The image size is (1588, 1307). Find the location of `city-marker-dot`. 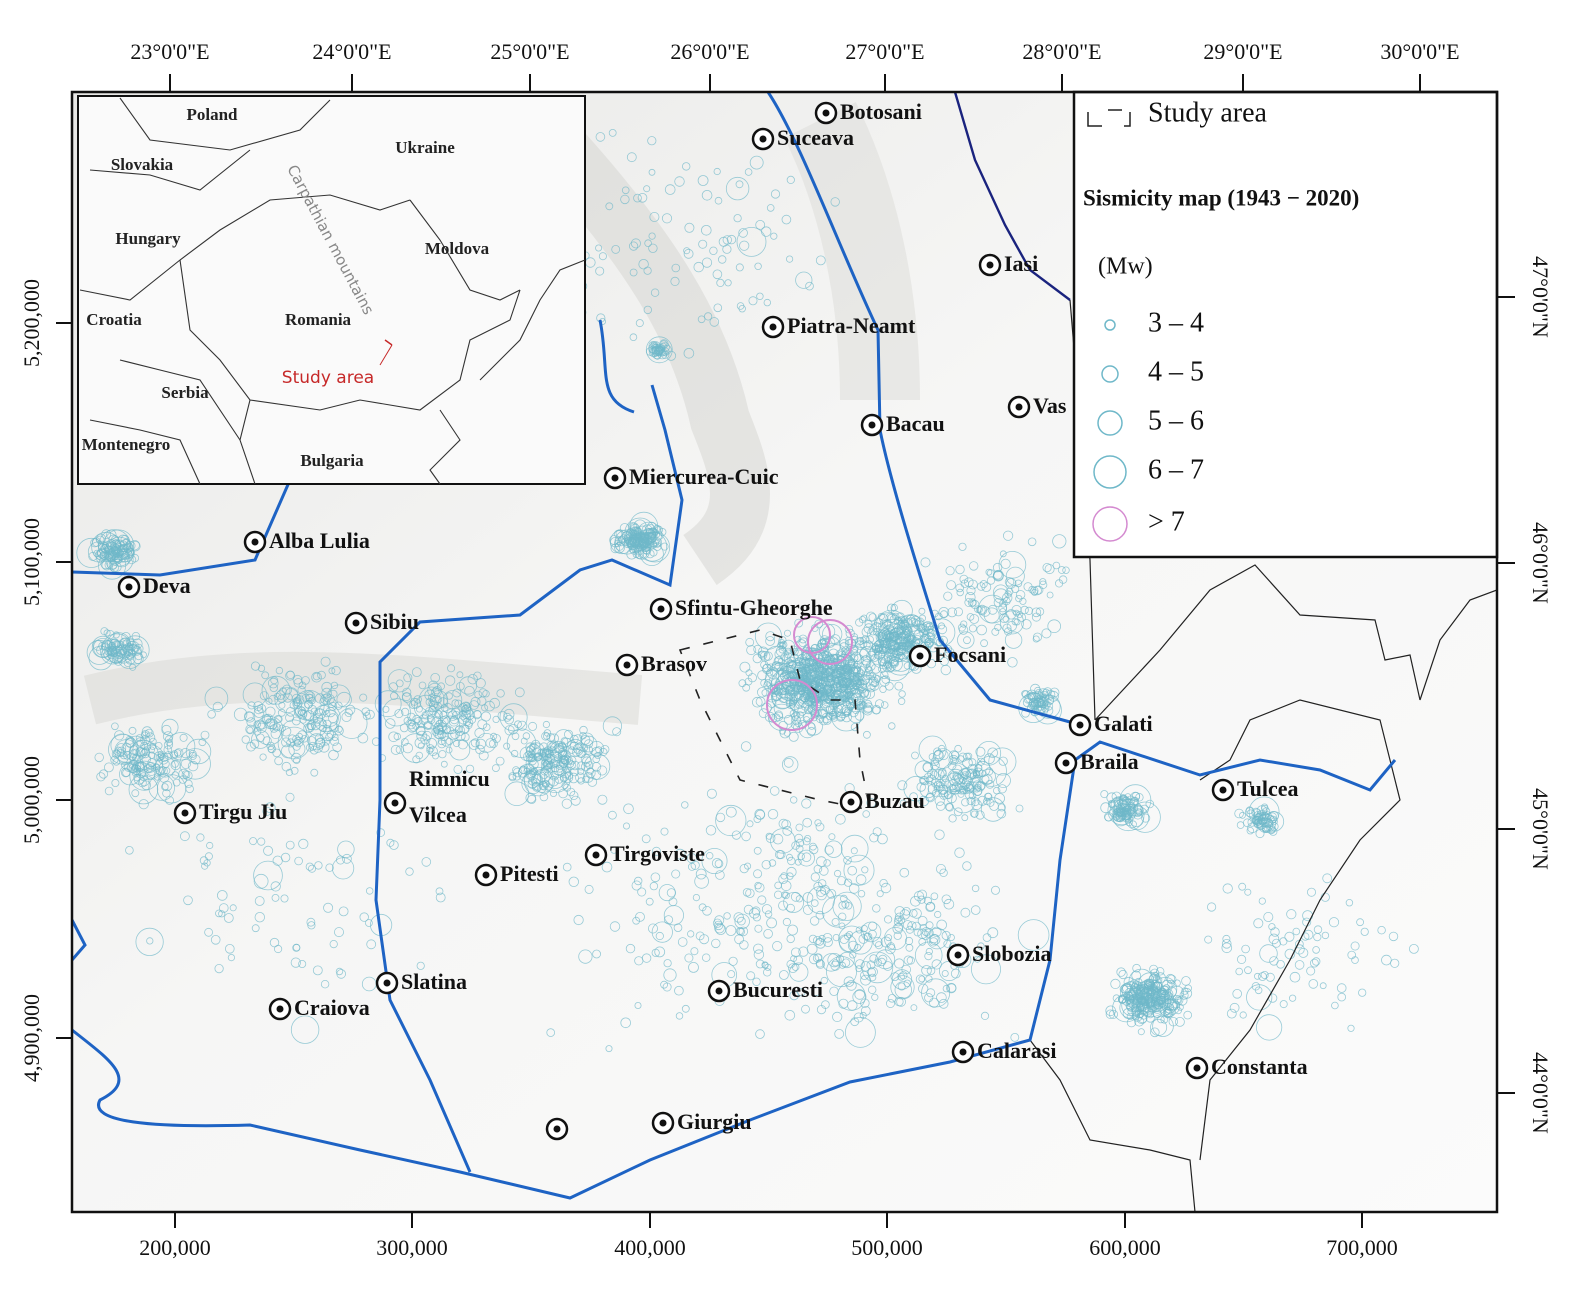

city-marker-dot is located at coordinates (963, 1052).